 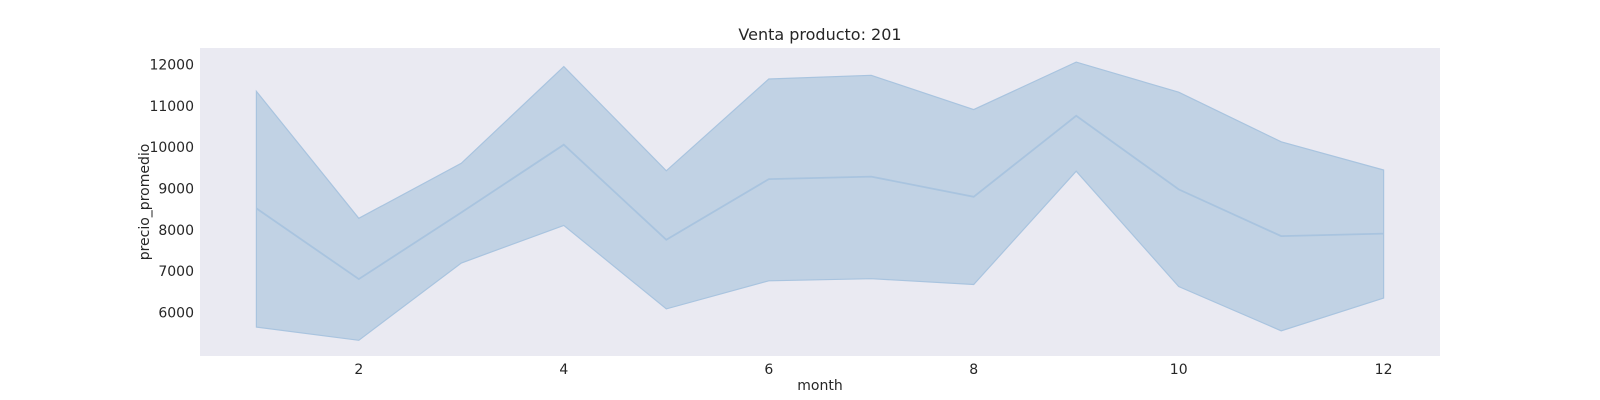 What do you see at coordinates (176, 314) in the screenshot?
I see `y-tick-label: 6000` at bounding box center [176, 314].